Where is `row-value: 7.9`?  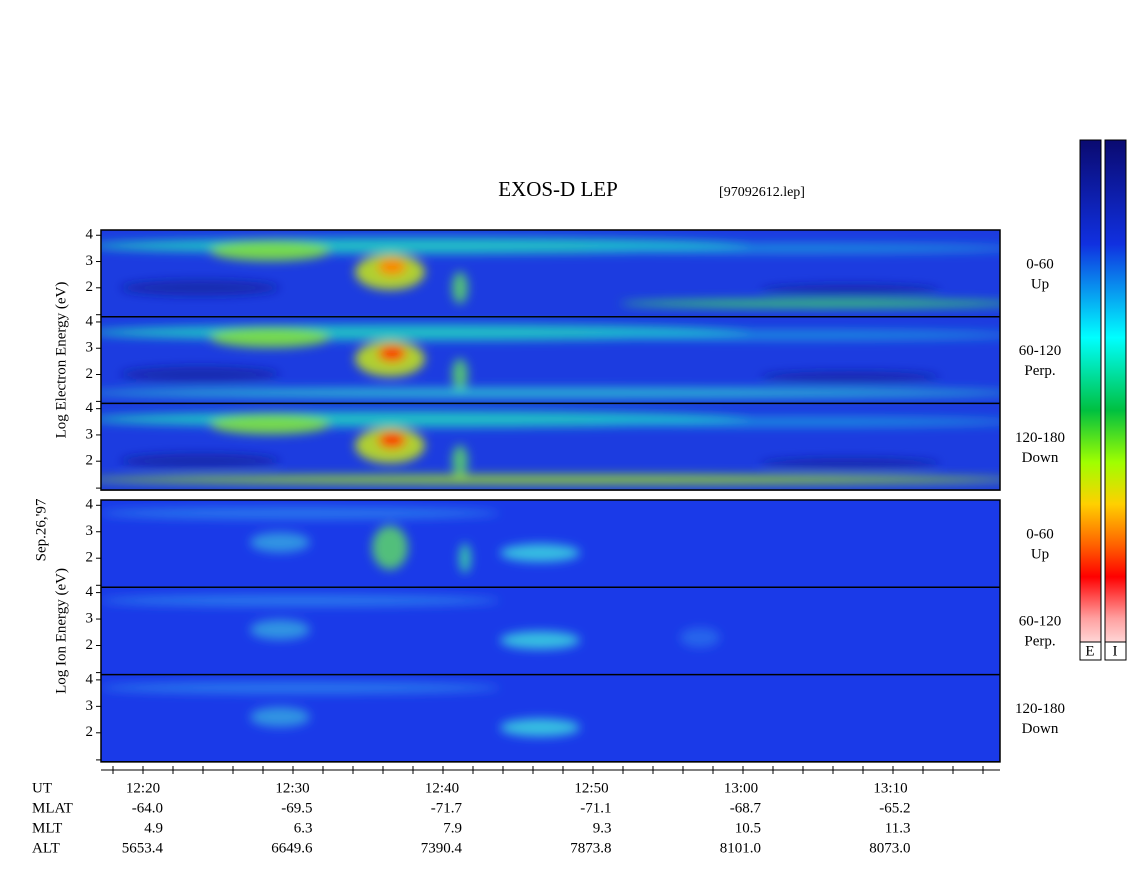 row-value: 7.9 is located at coordinates (452, 828).